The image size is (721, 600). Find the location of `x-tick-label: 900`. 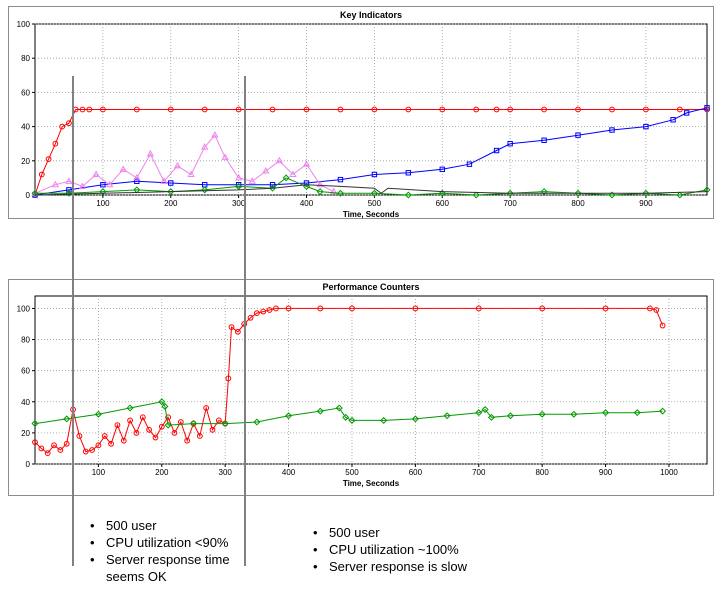

x-tick-label: 900 is located at coordinates (606, 472).